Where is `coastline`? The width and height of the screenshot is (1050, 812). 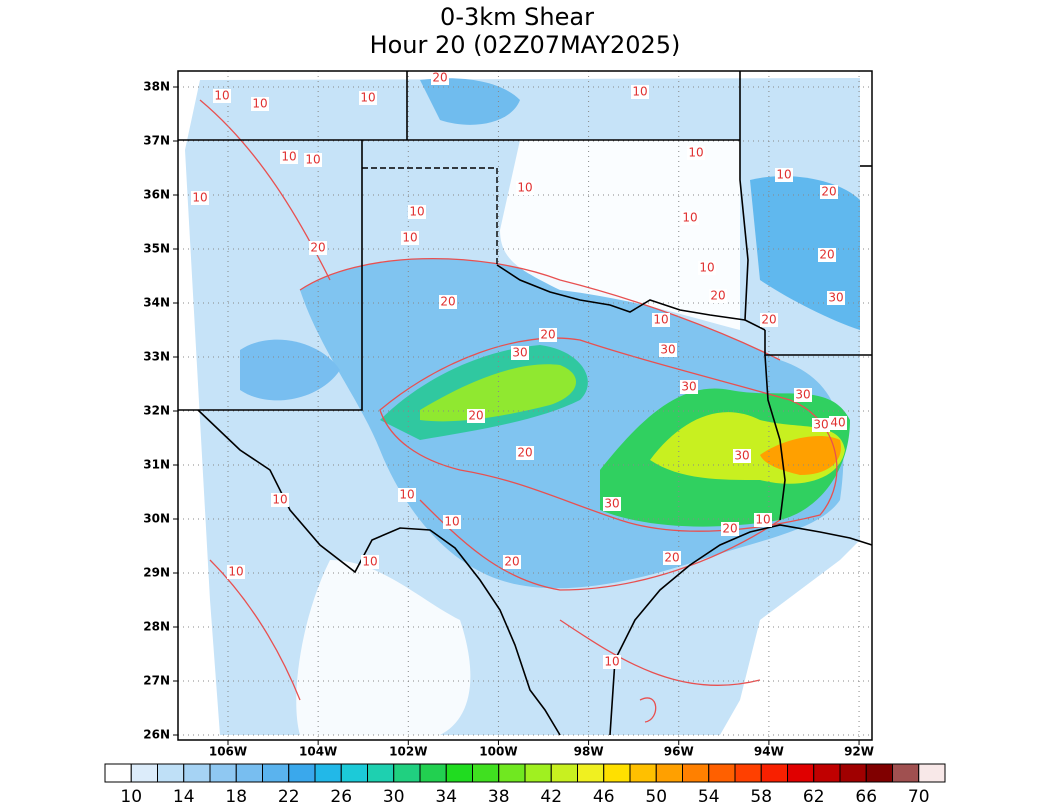 coastline is located at coordinates (741, 630).